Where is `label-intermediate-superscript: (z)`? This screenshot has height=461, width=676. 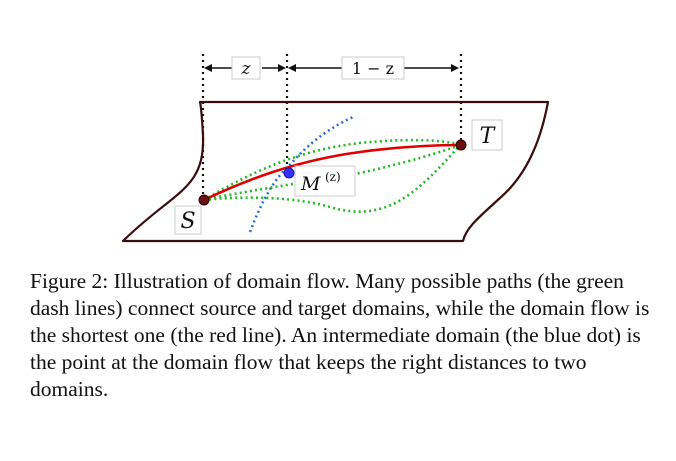 label-intermediate-superscript: (z) is located at coordinates (333, 177).